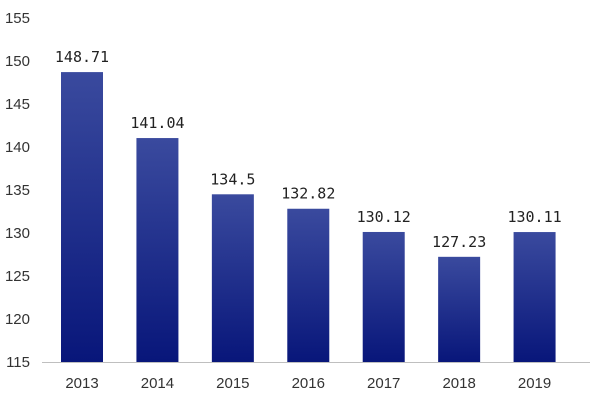  I want to click on data-label-2013: 148.71, so click(82, 57).